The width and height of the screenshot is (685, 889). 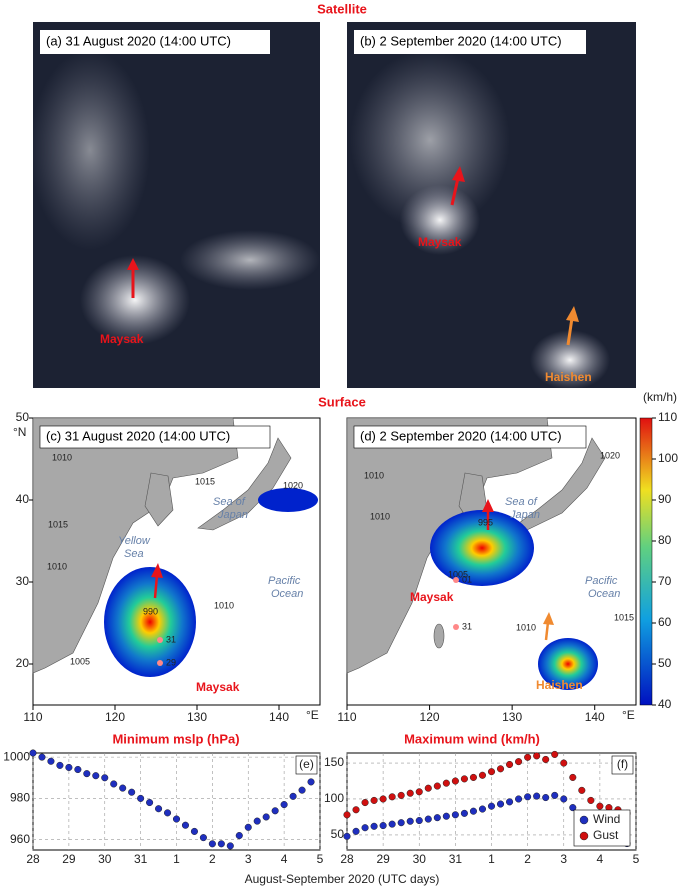 I want to click on x-tick-label: 1, so click(x=491, y=859).